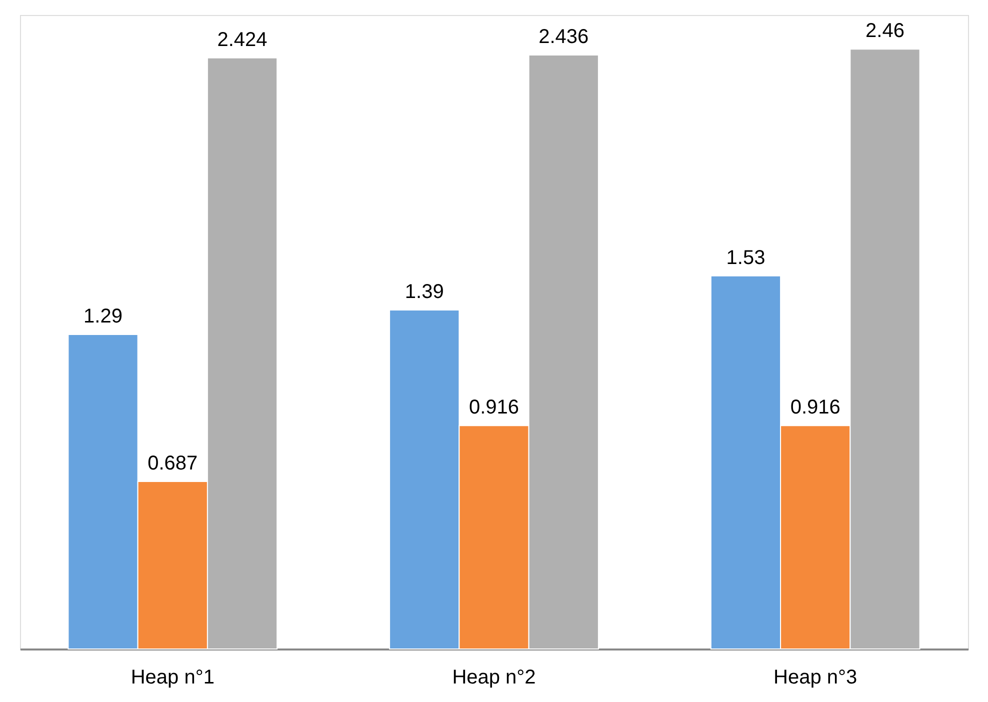 The height and width of the screenshot is (702, 988). Describe the element at coordinates (103, 316) in the screenshot. I see `data-label: 1.29` at that location.